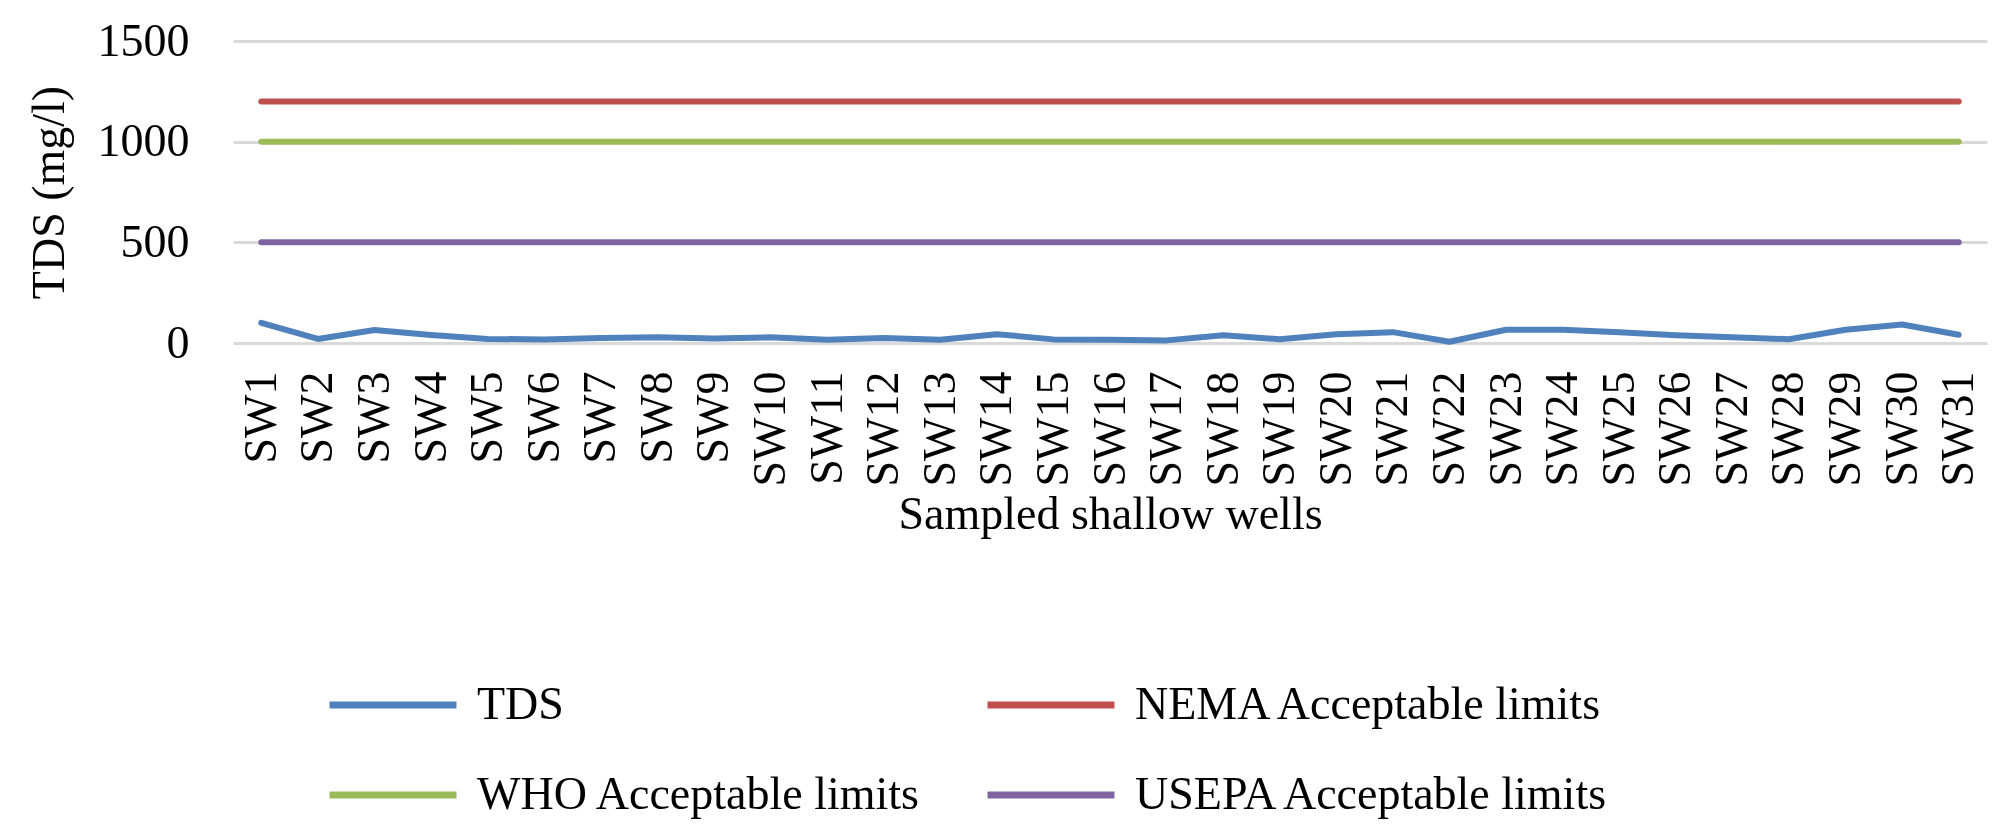  I want to click on x-tick-label: SW18, so click(1222, 429).